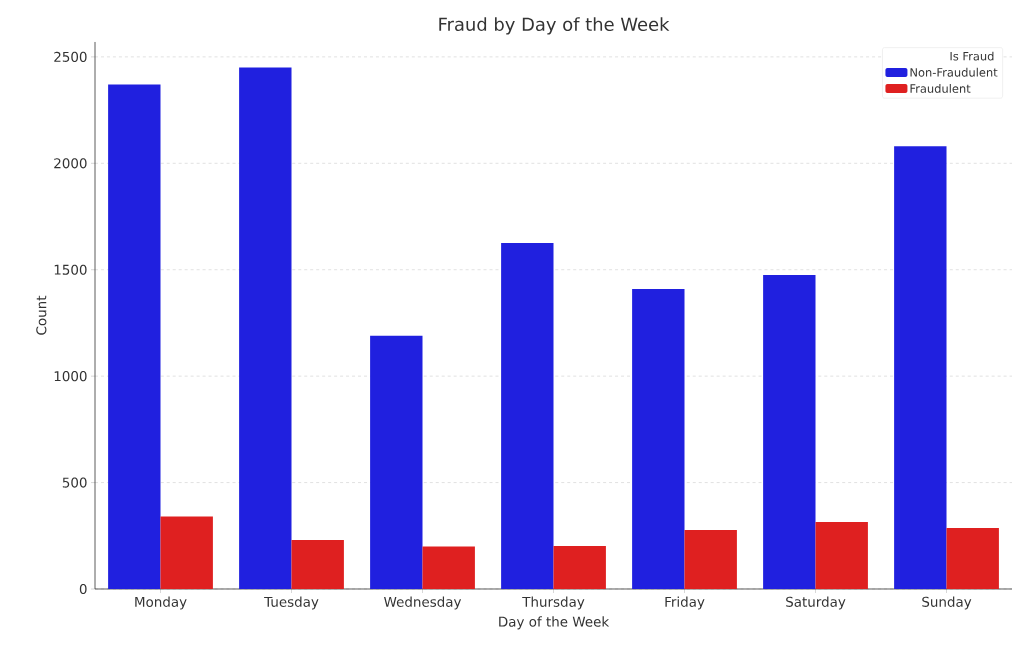 This screenshot has width=1024, height=652. What do you see at coordinates (940, 88) in the screenshot?
I see `legend-label: Fraudulent` at bounding box center [940, 88].